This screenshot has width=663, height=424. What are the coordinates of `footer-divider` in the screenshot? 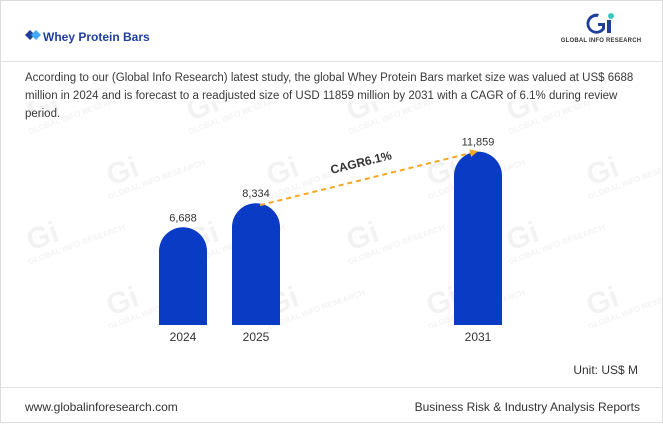 It's located at (331, 387).